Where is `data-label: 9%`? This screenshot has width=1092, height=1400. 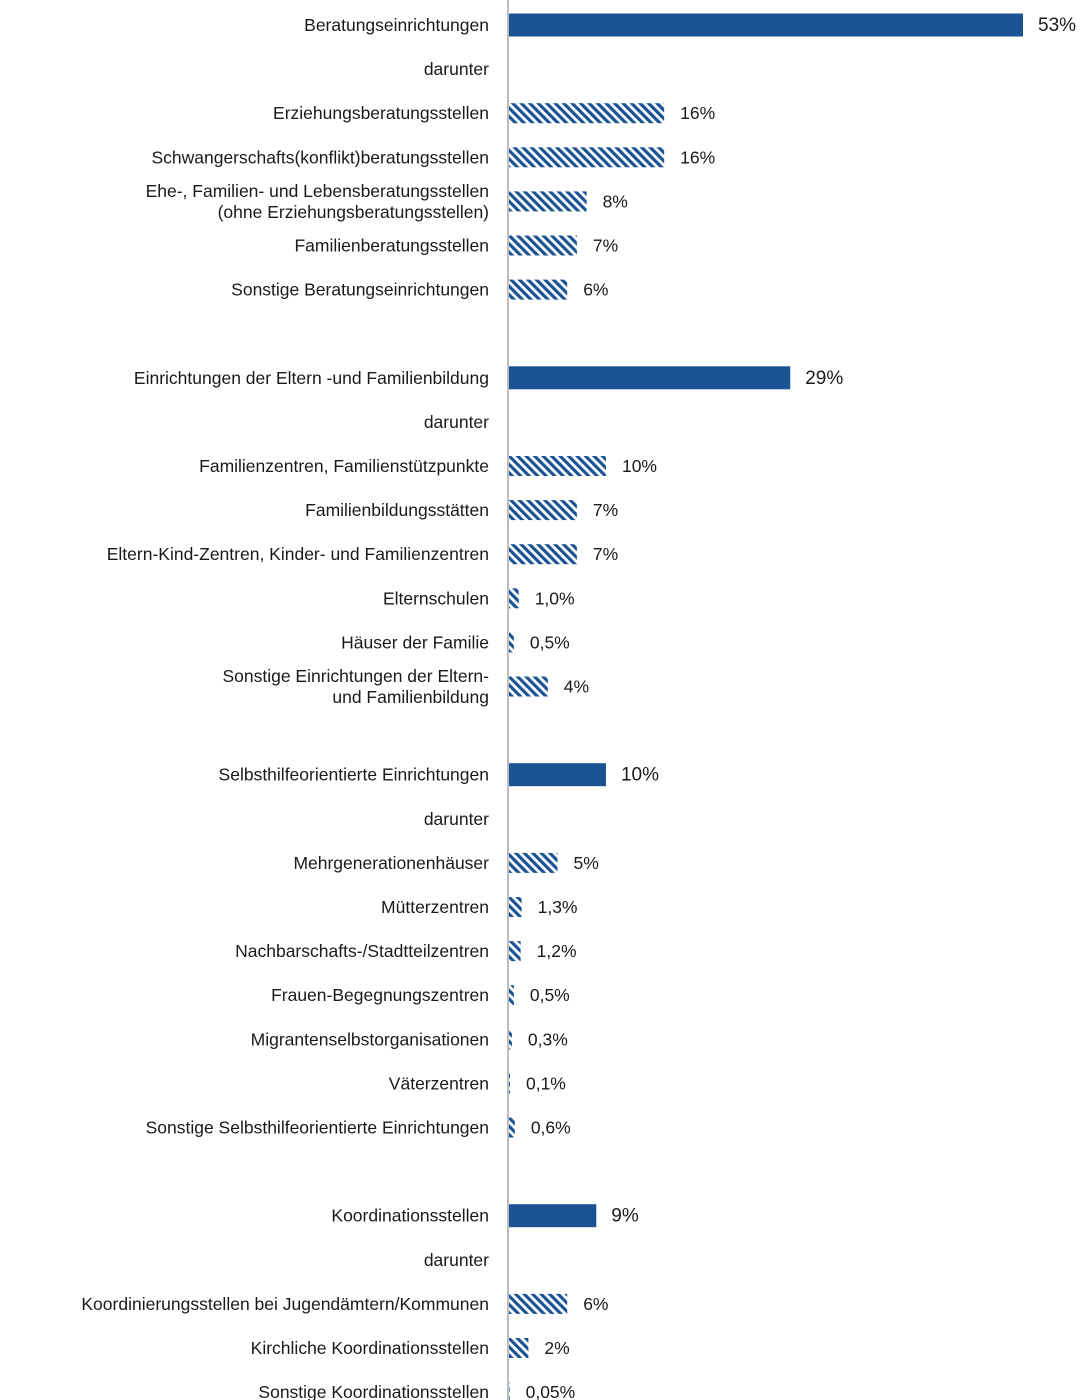 data-label: 9% is located at coordinates (625, 1216).